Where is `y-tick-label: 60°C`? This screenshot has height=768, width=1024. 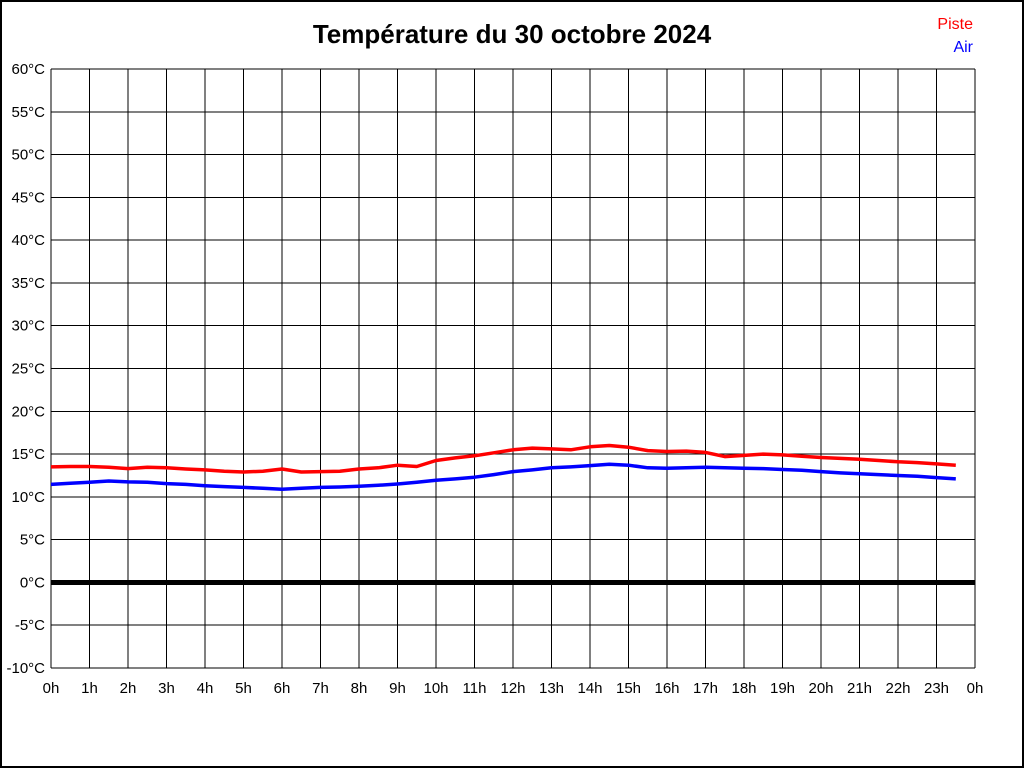 y-tick-label: 60°C is located at coordinates (28, 69).